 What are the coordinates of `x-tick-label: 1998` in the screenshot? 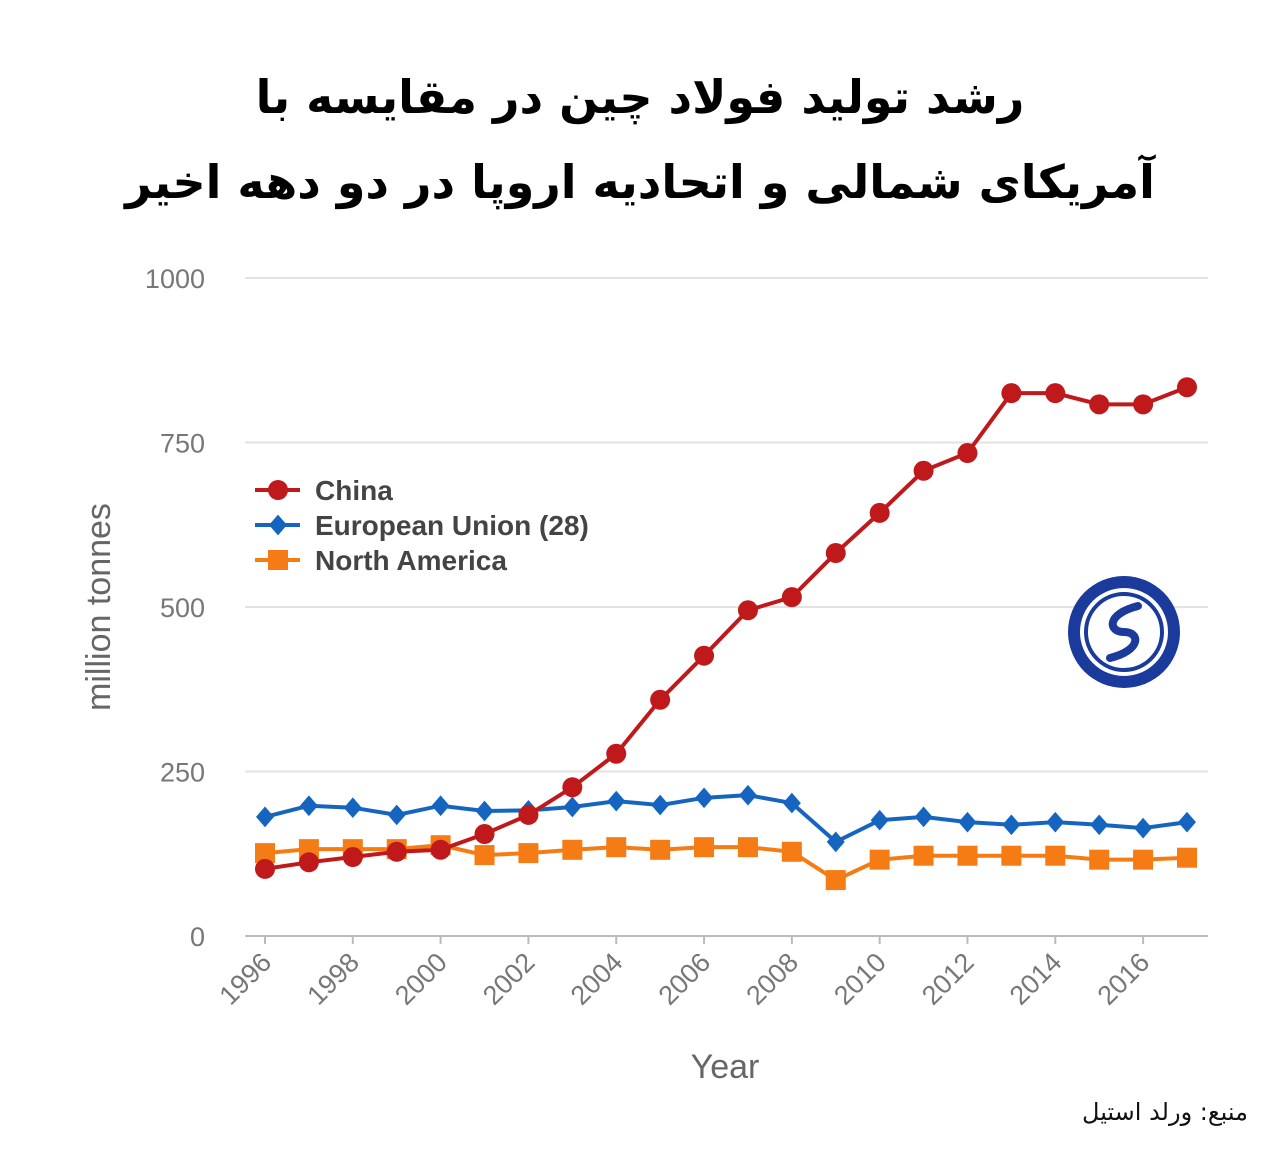 It's located at (333, 979).